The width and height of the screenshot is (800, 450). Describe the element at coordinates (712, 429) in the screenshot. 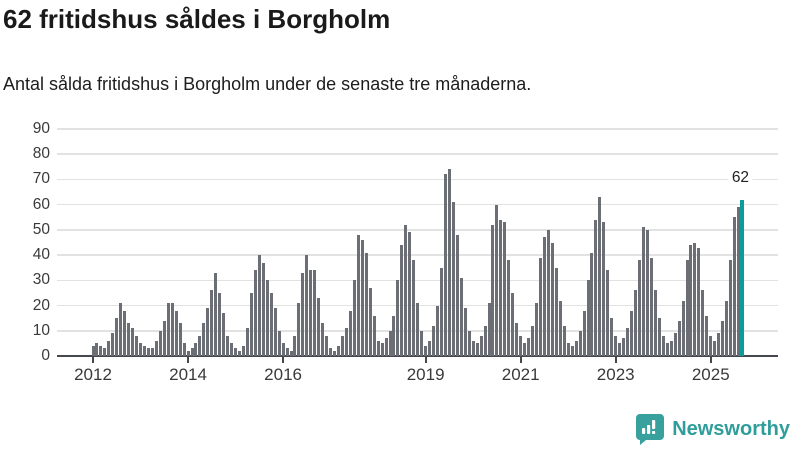

I see `newsworthy-logo: Newsworthy` at that location.